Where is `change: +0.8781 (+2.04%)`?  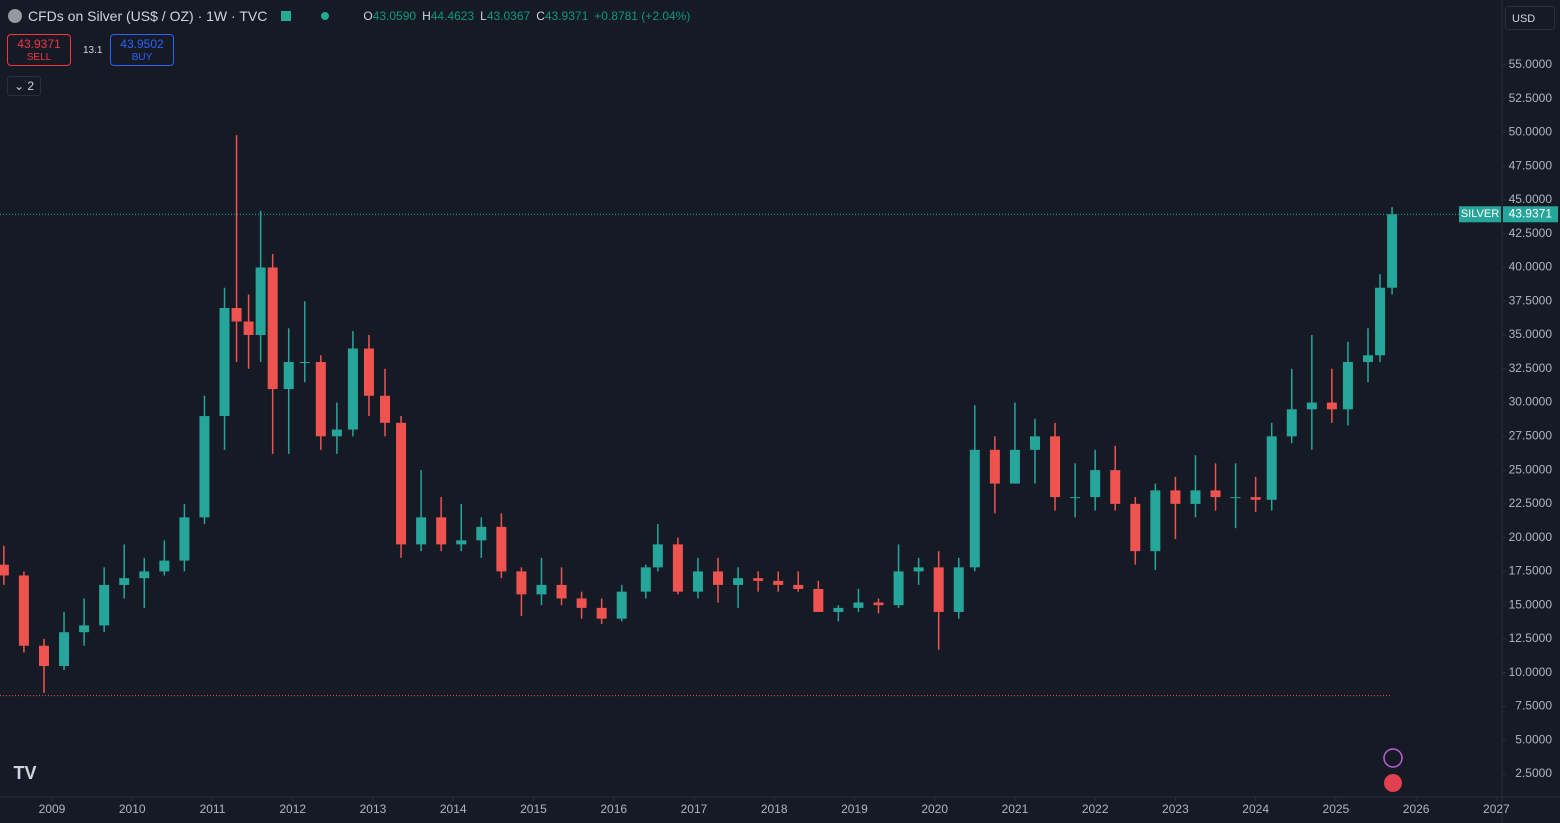 change: +0.8781 (+2.04%) is located at coordinates (642, 16).